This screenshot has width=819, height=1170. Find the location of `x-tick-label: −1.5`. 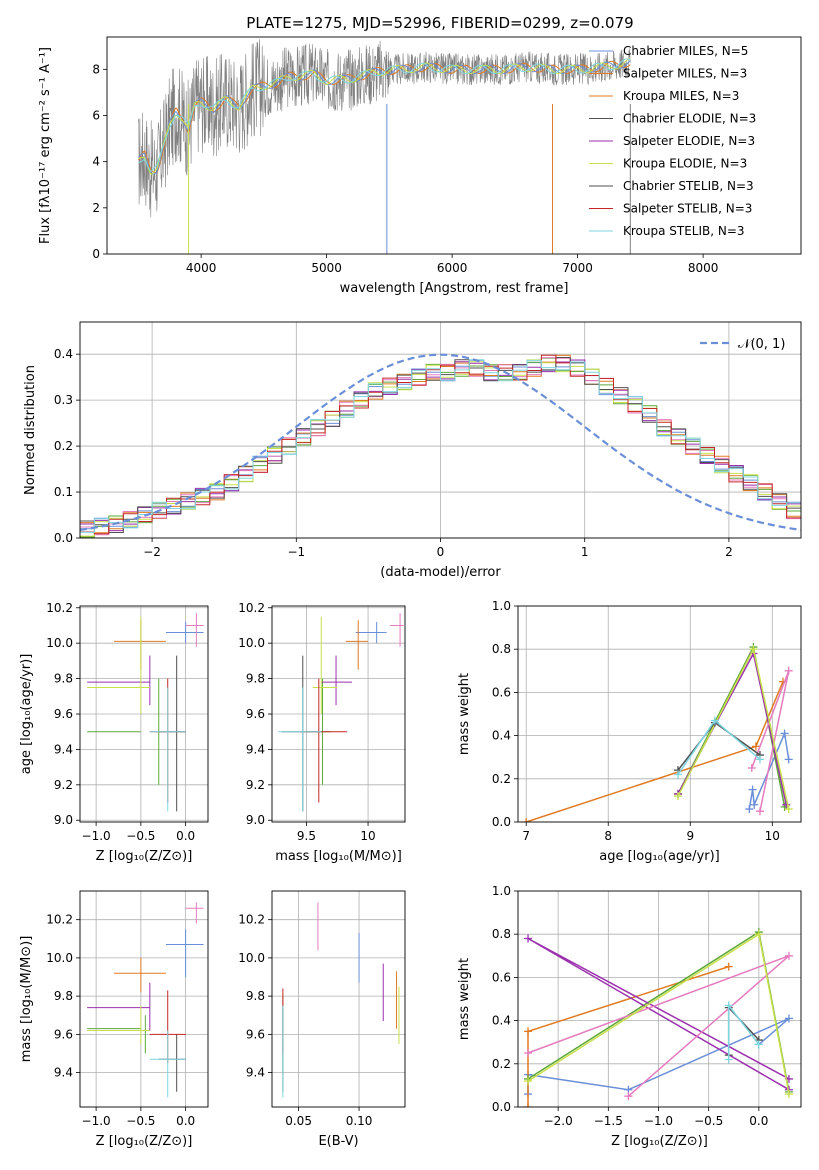

x-tick-label: −1.5 is located at coordinates (608, 1121).